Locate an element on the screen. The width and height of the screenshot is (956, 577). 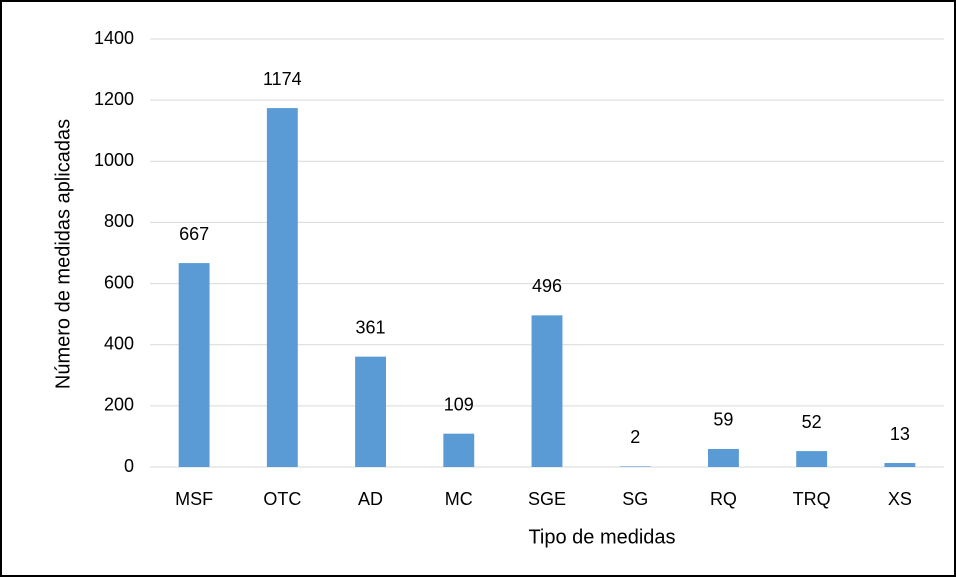
y-tick-label: 400 is located at coordinates (119, 343).